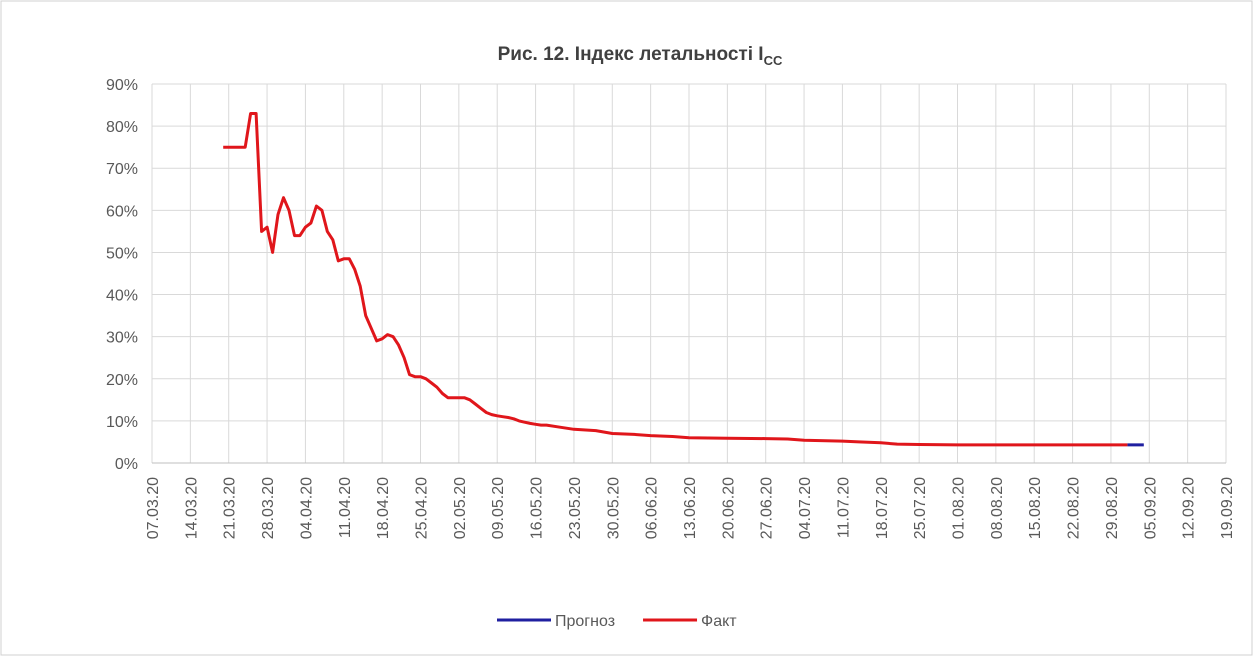  I want to click on y-tick-label: 30%, so click(122, 338).